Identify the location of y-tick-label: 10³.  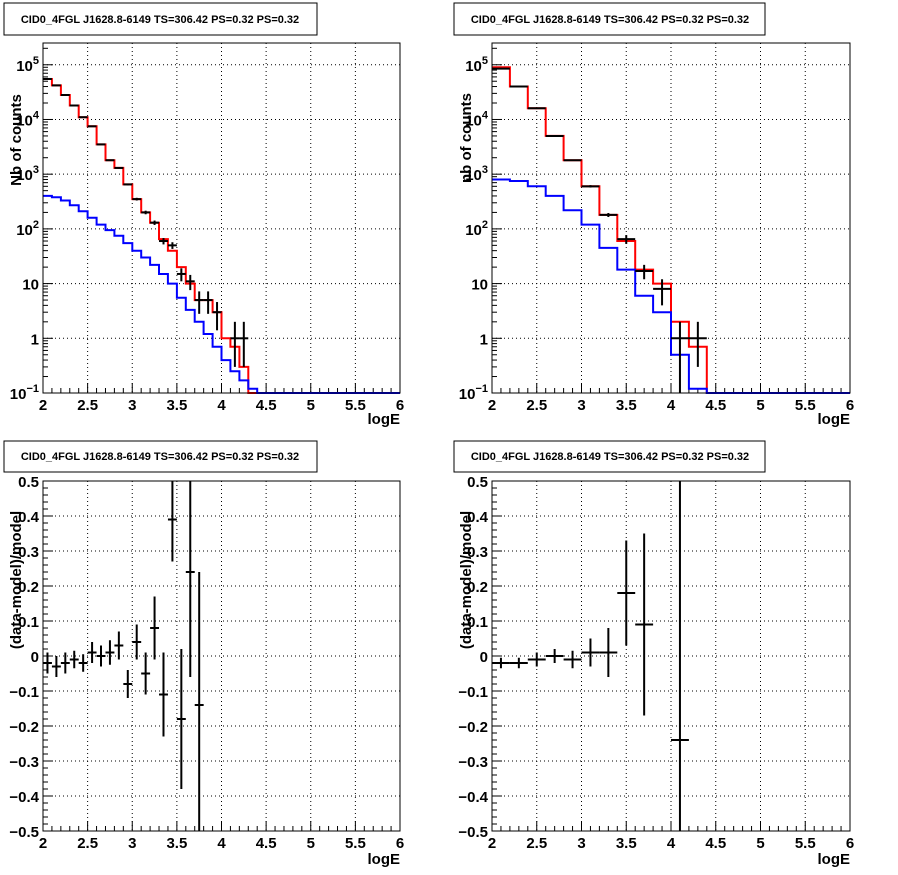
(476, 174).